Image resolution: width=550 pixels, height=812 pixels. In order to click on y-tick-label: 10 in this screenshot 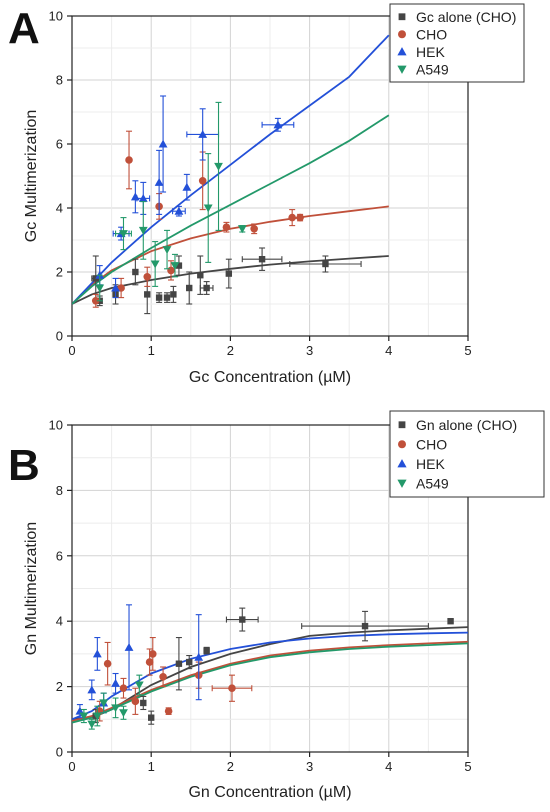, I will do `click(56, 16)`.